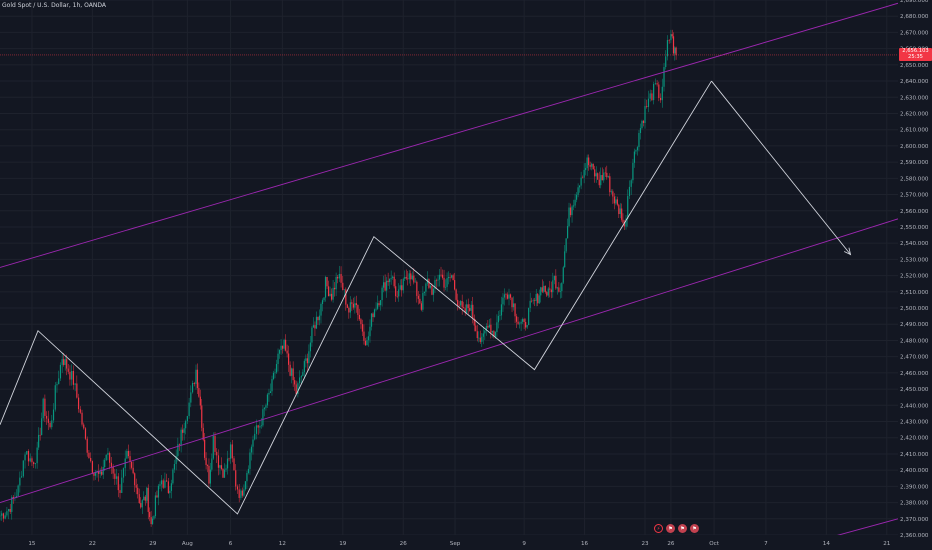 The height and width of the screenshot is (550, 932). What do you see at coordinates (694, 528) in the screenshot?
I see `event-flag-icon-3: ⚑` at bounding box center [694, 528].